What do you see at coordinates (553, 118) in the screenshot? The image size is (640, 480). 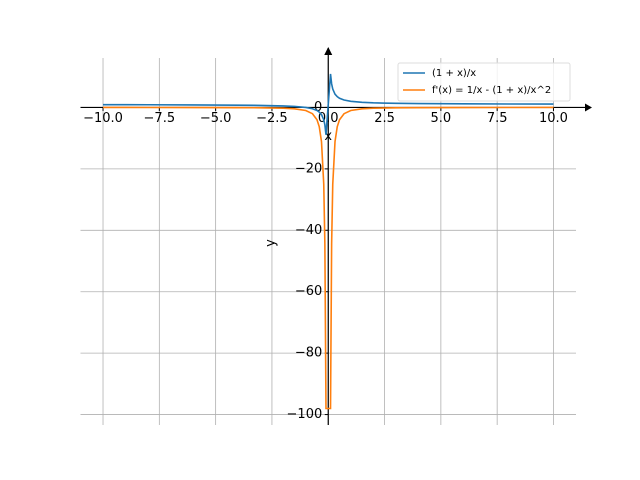 I see `x-tick-label: 10.0` at bounding box center [553, 118].